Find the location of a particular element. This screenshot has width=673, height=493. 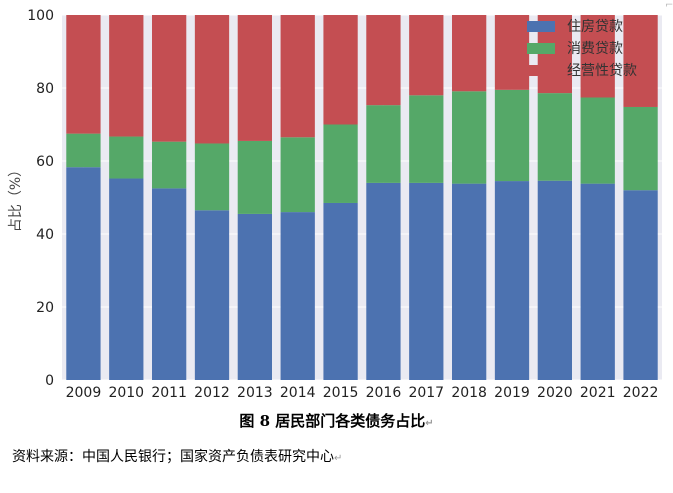

x-tick-label: 2022 is located at coordinates (641, 393).